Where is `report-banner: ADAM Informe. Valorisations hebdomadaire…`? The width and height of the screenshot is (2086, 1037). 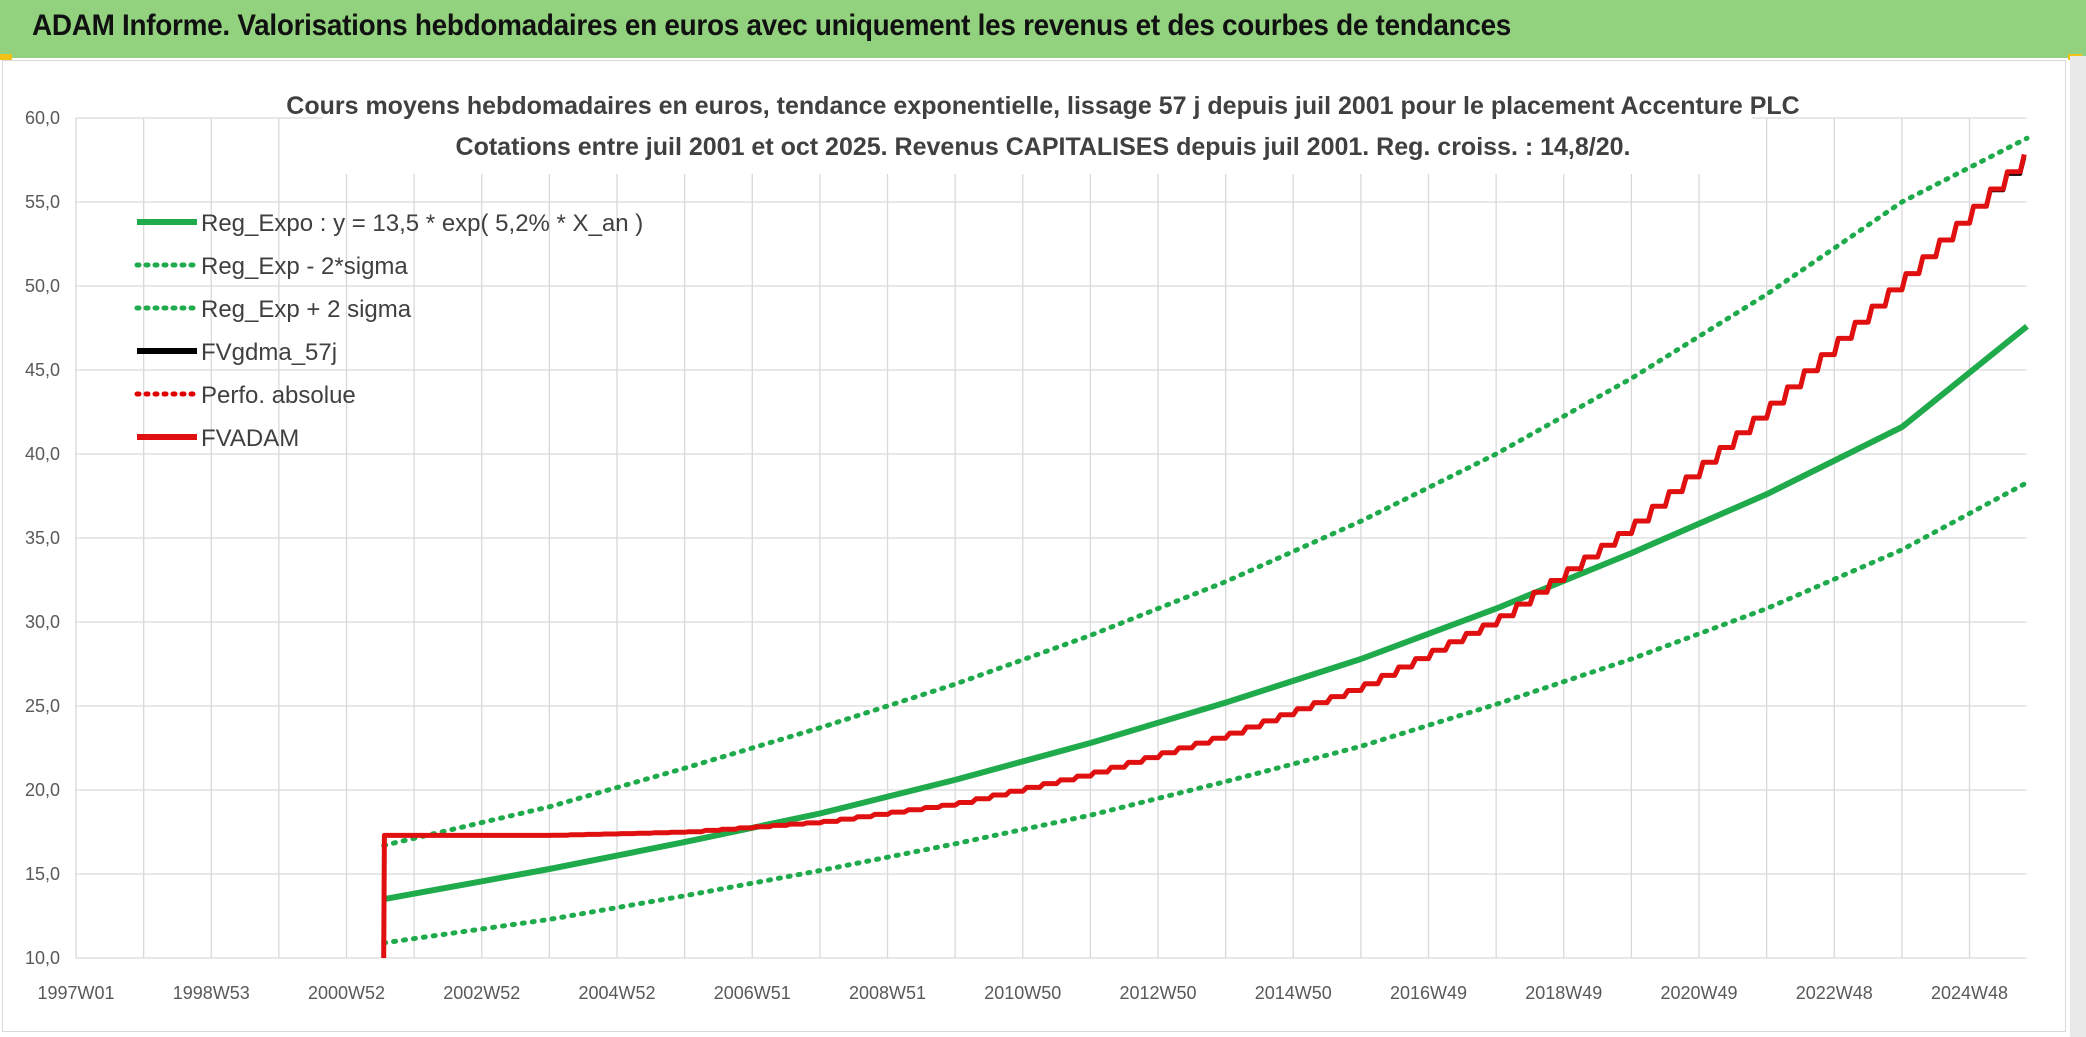 report-banner: ADAM Informe. Valorisations hebdomadaire… is located at coordinates (1043, 29).